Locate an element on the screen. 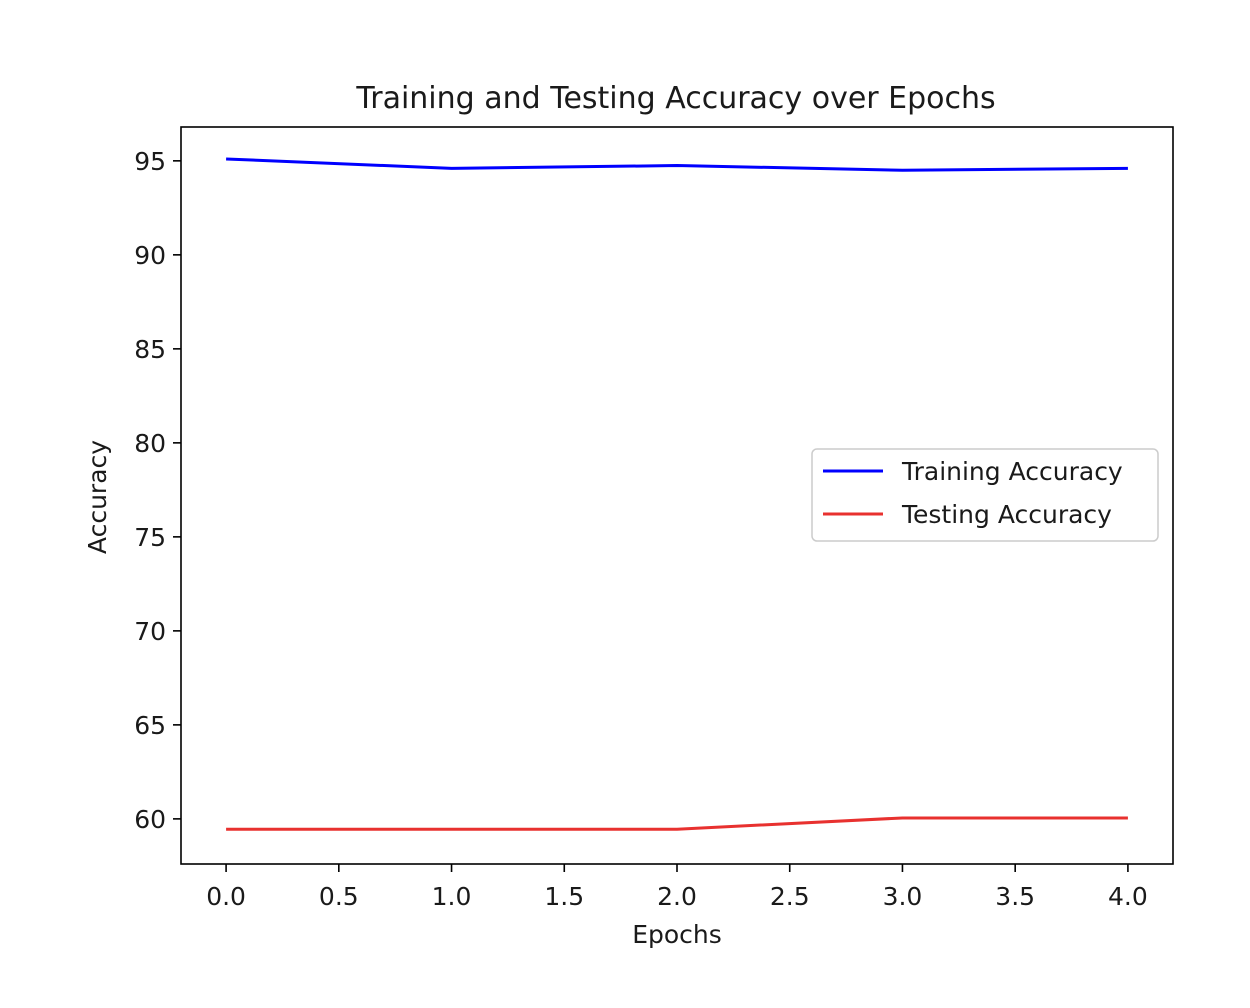  y-tick-label: 80 is located at coordinates (150, 443).